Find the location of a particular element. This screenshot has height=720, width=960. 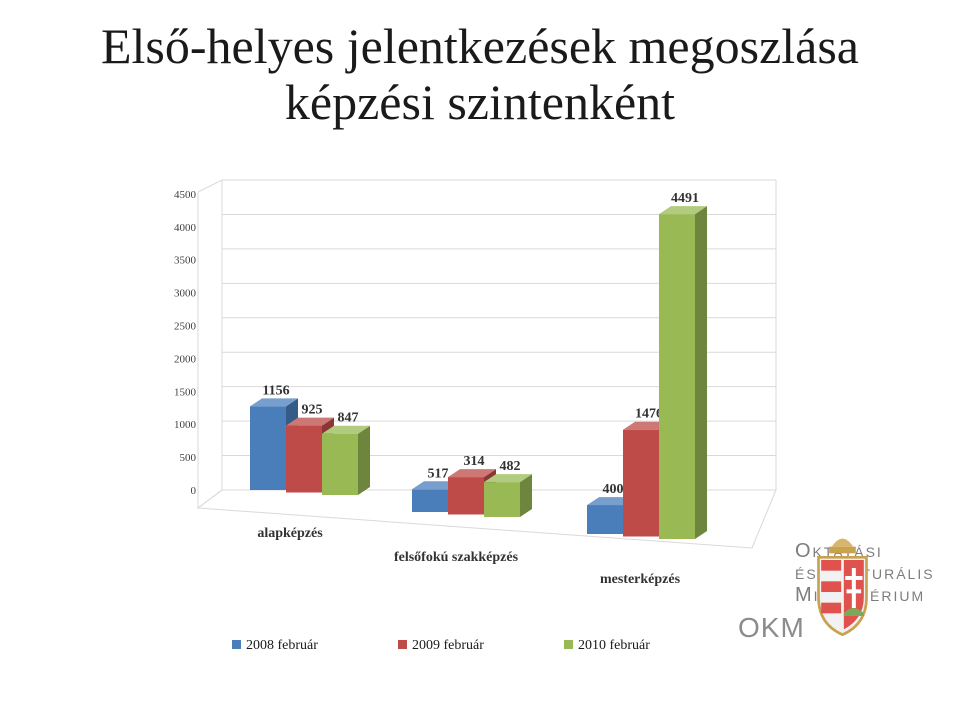

legend: 2008 február 2009 február 2010 február is located at coordinates (441, 645).